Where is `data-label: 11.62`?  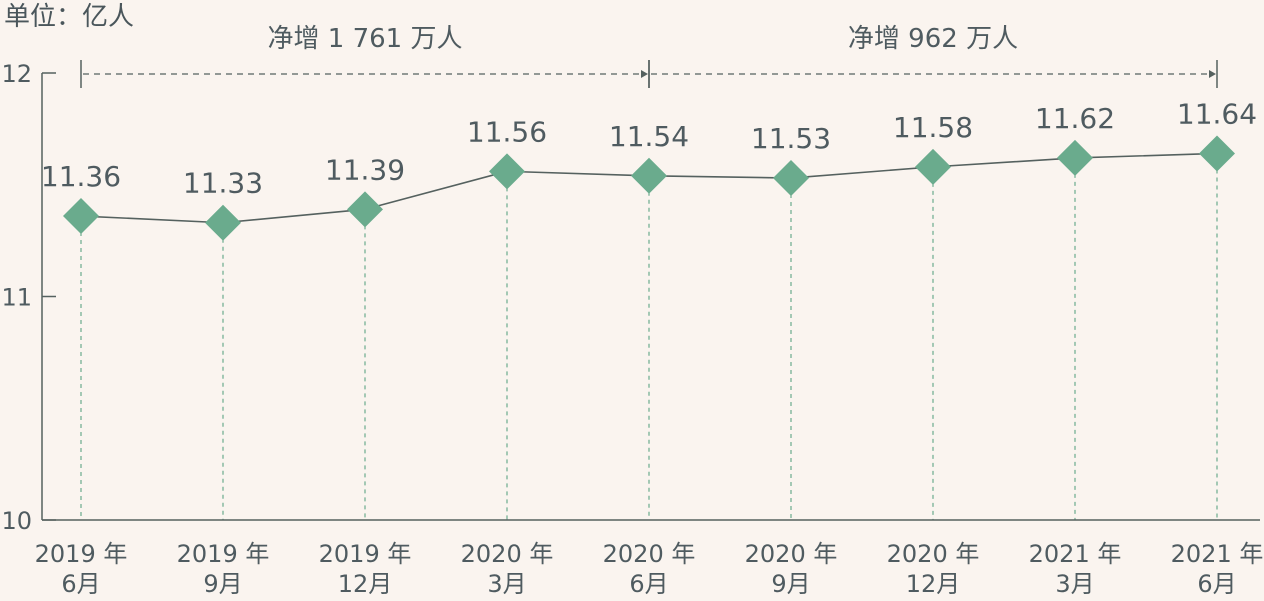 data-label: 11.62 is located at coordinates (1075, 118).